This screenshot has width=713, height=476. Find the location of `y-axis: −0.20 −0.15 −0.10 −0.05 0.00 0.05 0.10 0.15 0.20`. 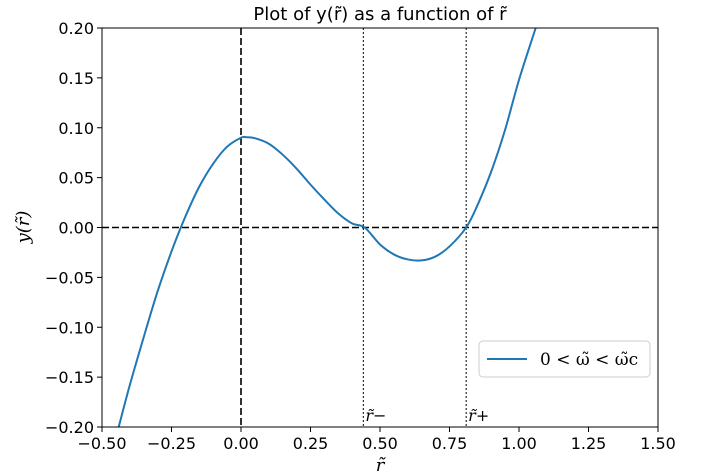

y-axis: −0.20 −0.15 −0.10 −0.05 0.00 0.05 0.10 0.15 0.20 is located at coordinates (73, 228).